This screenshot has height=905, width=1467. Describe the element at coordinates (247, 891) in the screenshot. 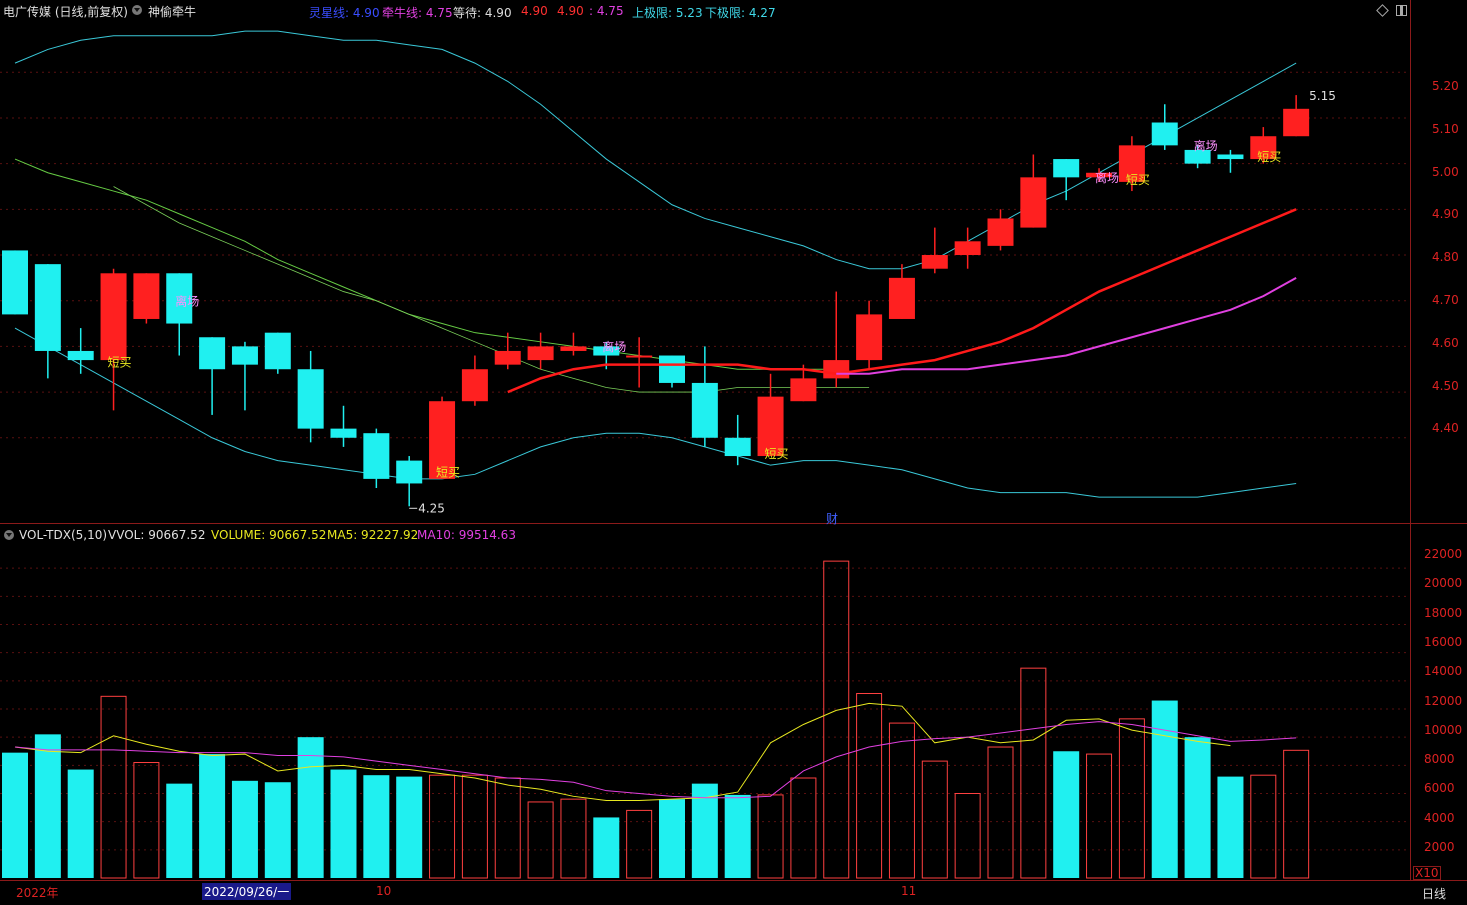

I see `date-cursor-label: 2022/09/26/一` at that location.